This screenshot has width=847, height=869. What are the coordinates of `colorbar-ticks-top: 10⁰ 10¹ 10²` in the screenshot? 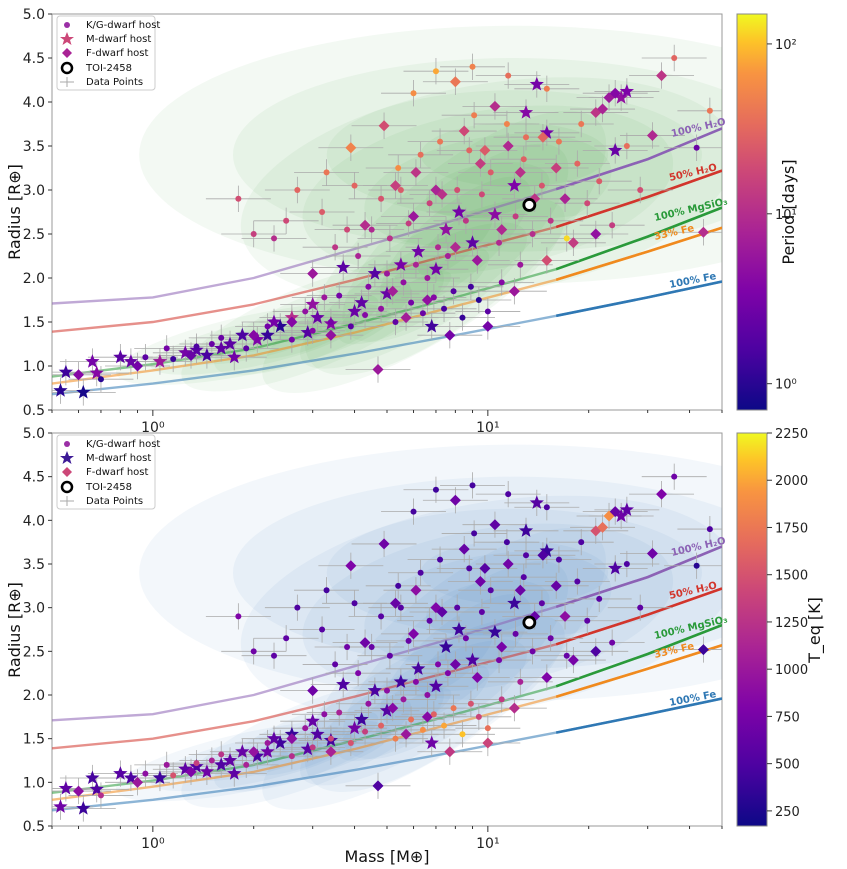 It's located at (782, 215).